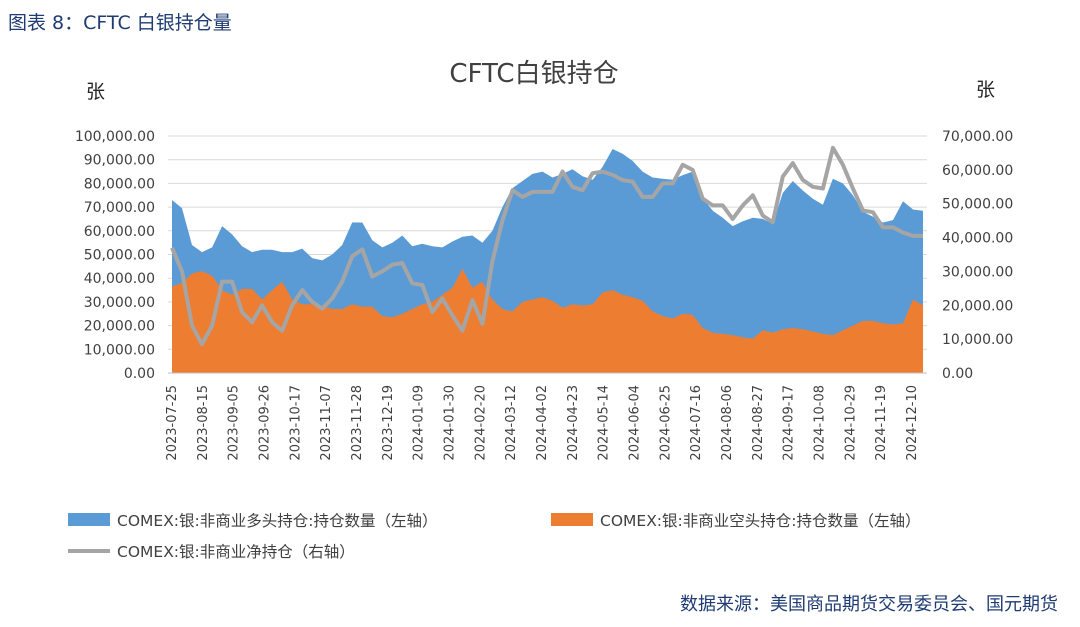 The height and width of the screenshot is (627, 1080). What do you see at coordinates (957, 374) in the screenshot?
I see `right-tick-label: 0.00` at bounding box center [957, 374].